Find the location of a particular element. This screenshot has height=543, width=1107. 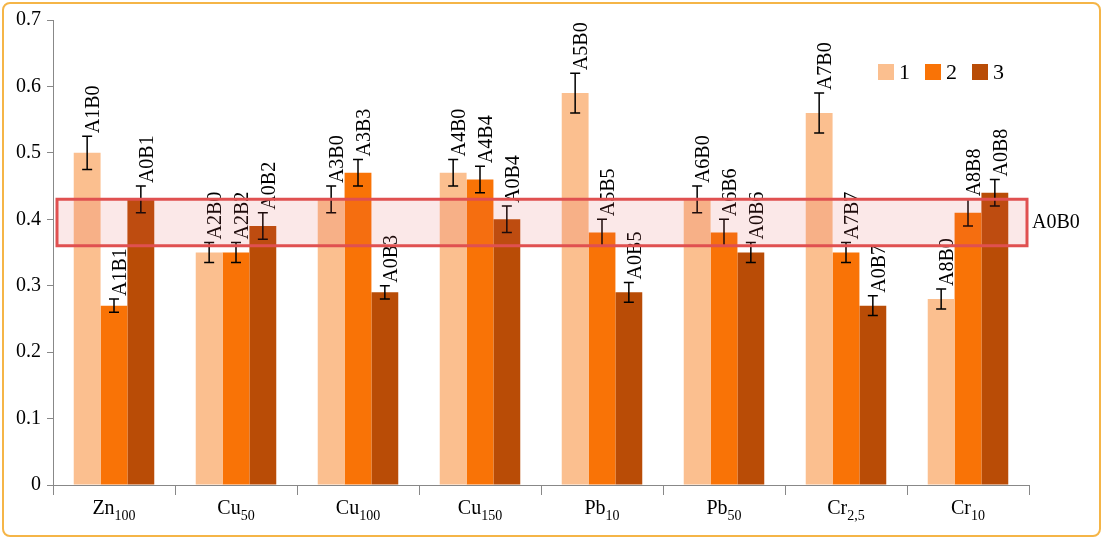

y-tick-label: 0.4 is located at coordinates (28, 217).